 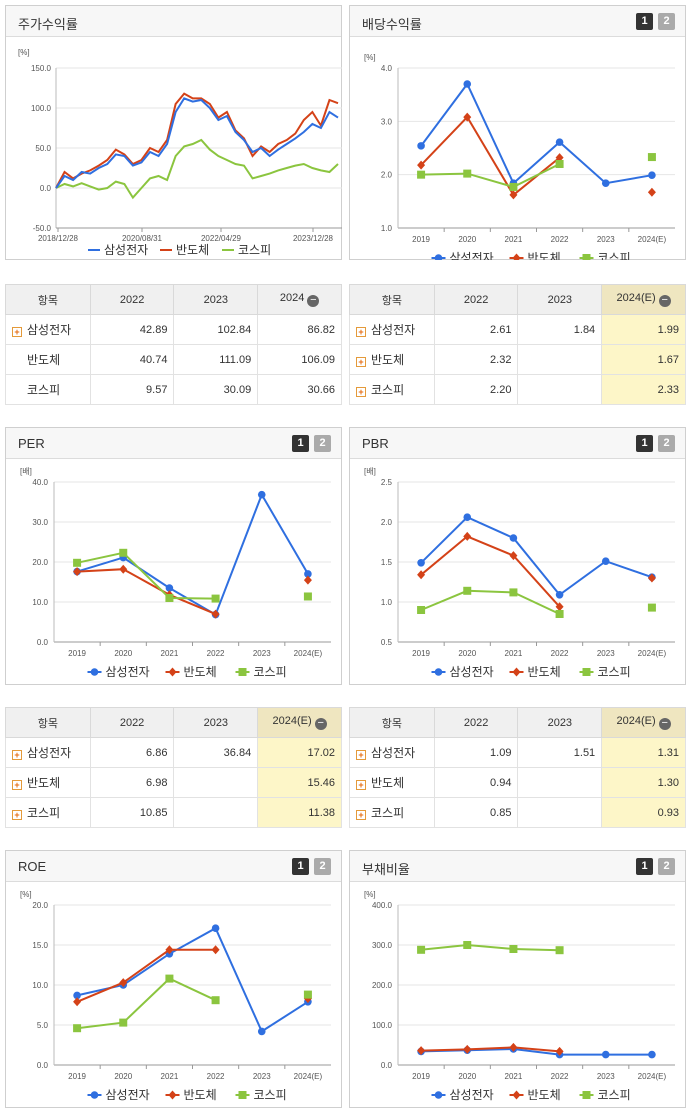 What do you see at coordinates (24, 52) in the screenshot?
I see `unit-label: [%]` at bounding box center [24, 52].